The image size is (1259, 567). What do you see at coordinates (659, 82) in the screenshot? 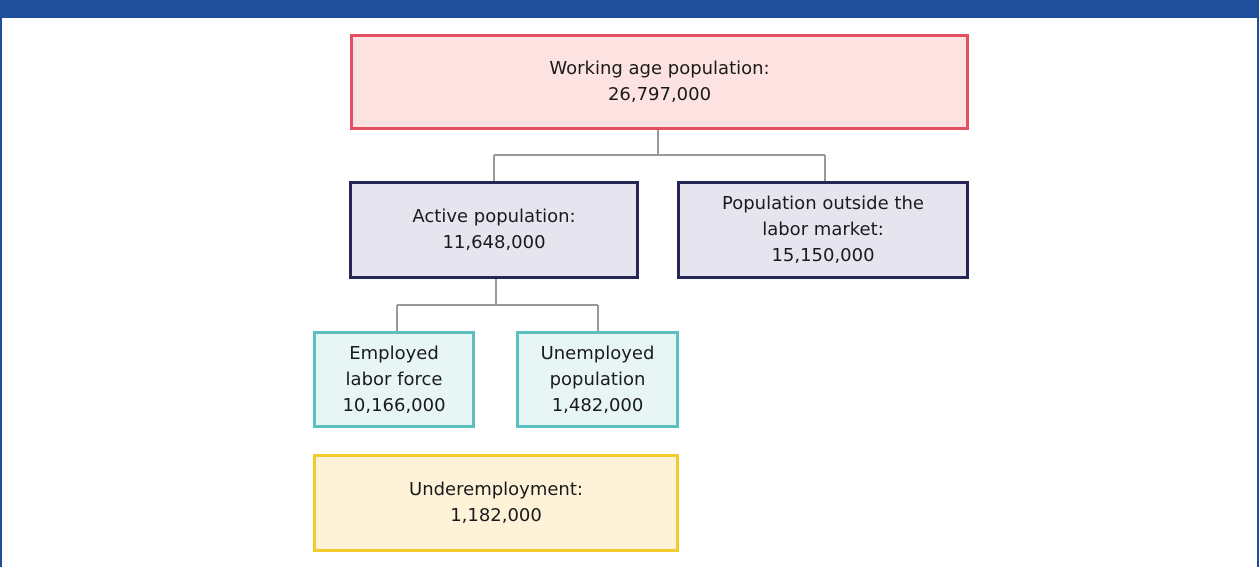
I see `node: Working age population: 26,797,000` at bounding box center [659, 82].